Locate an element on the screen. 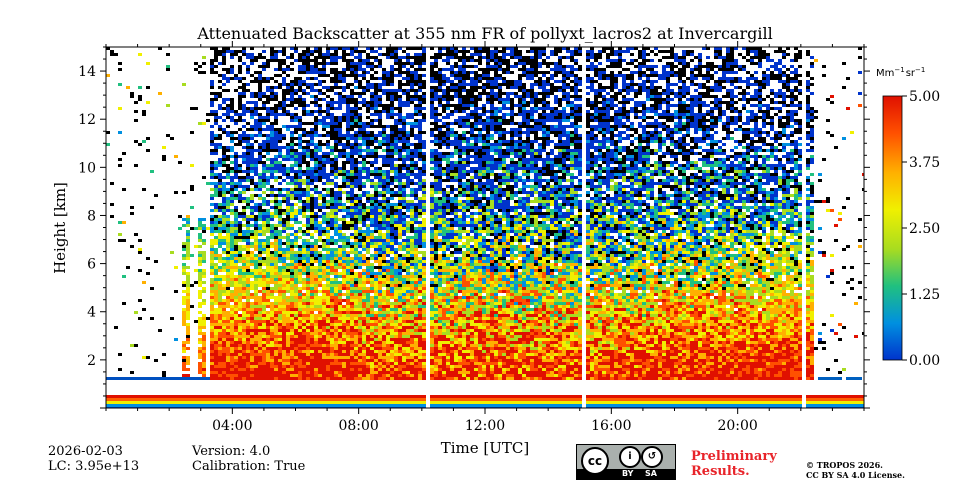  license-text: © TROPOS 2026. CC BY SA 4.0 License. is located at coordinates (855, 470).